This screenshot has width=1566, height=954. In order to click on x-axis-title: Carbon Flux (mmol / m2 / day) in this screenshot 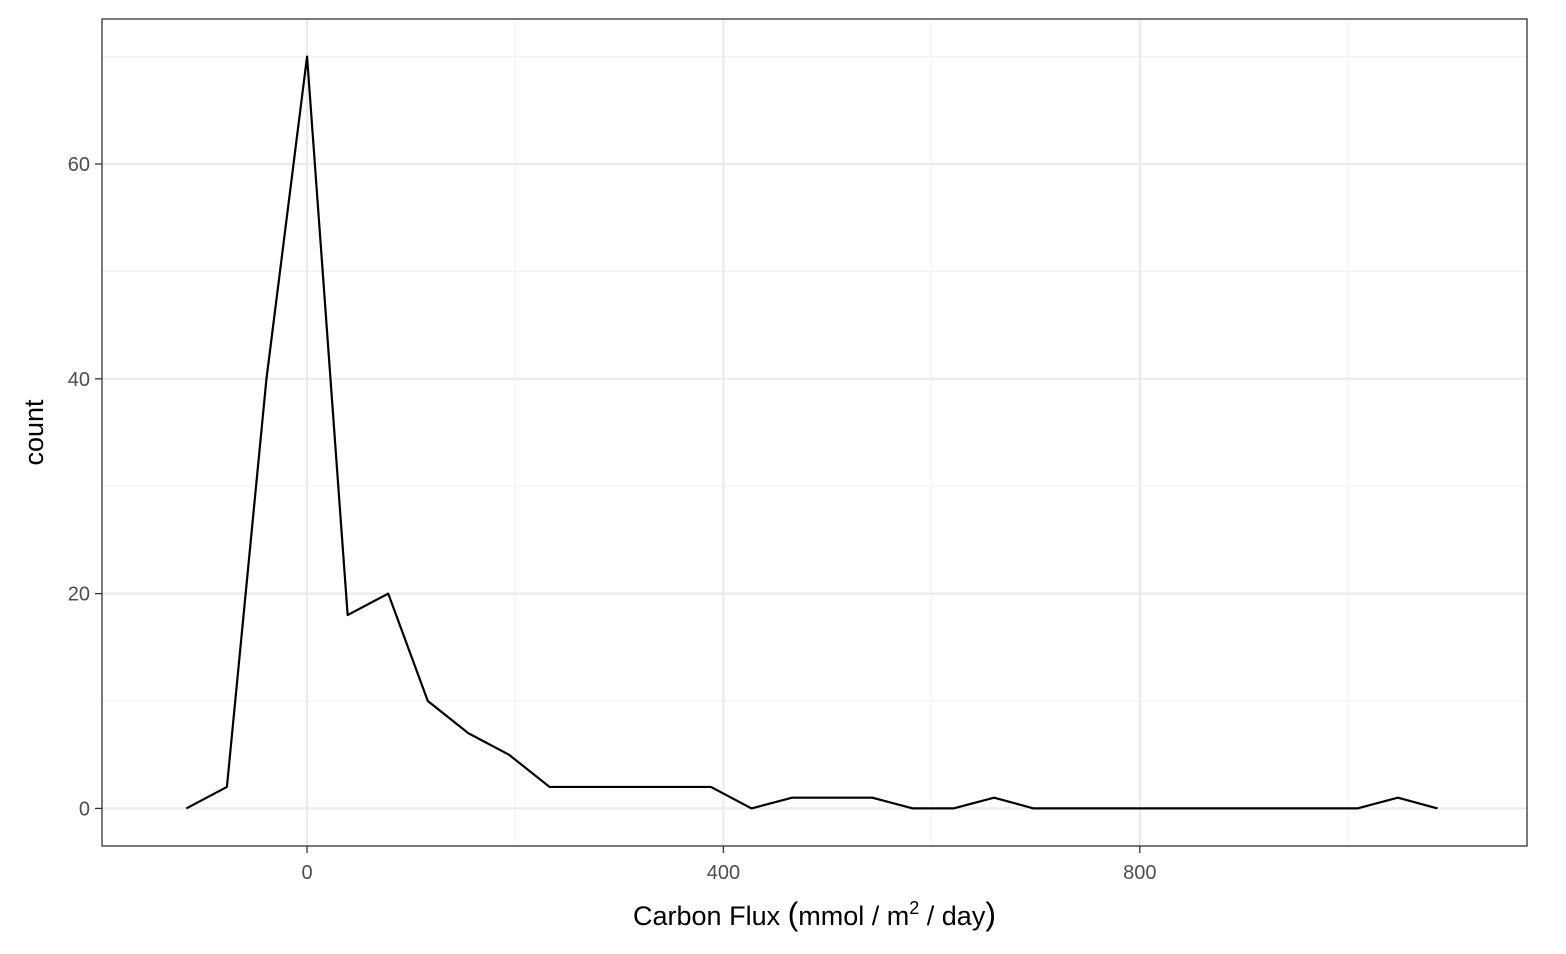, I will do `click(814, 914)`.